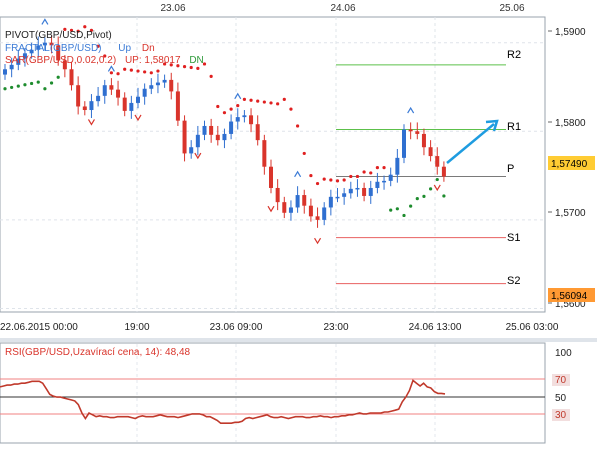 This screenshot has width=597, height=453. Describe the element at coordinates (148, 48) in the screenshot. I see `legend-fractal-dn: Dn` at that location.